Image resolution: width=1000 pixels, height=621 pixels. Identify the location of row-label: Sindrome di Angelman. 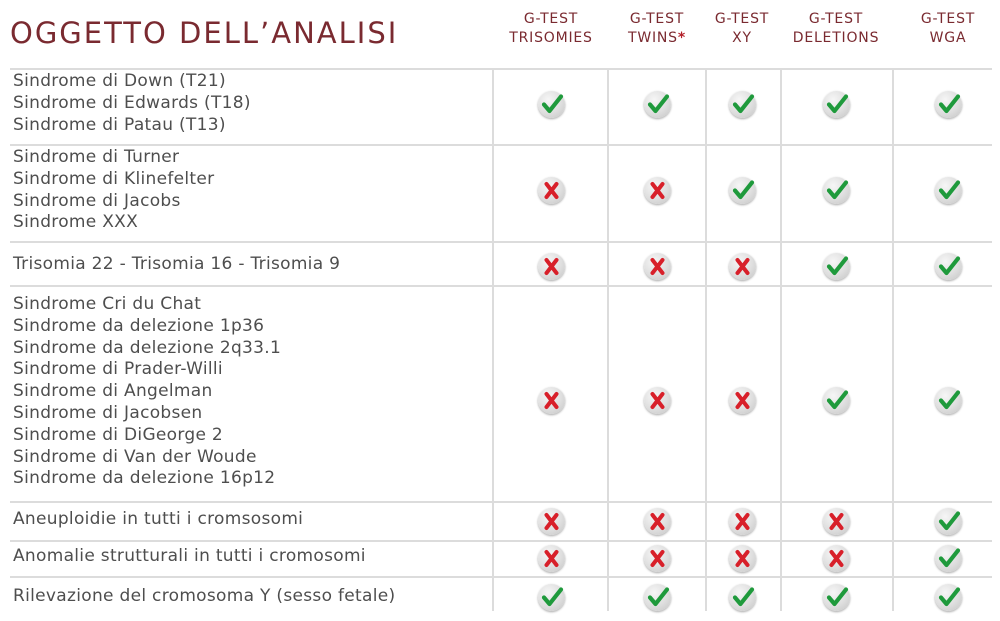
(113, 391).